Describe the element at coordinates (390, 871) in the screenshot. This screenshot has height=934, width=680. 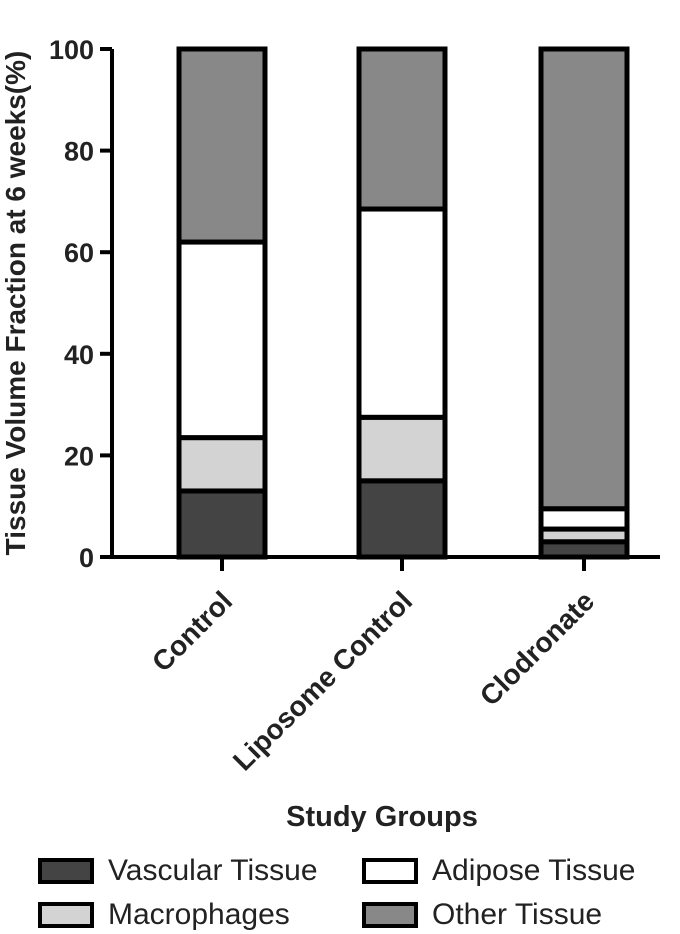
I see `legend-swatch-adipose-tissue` at that location.